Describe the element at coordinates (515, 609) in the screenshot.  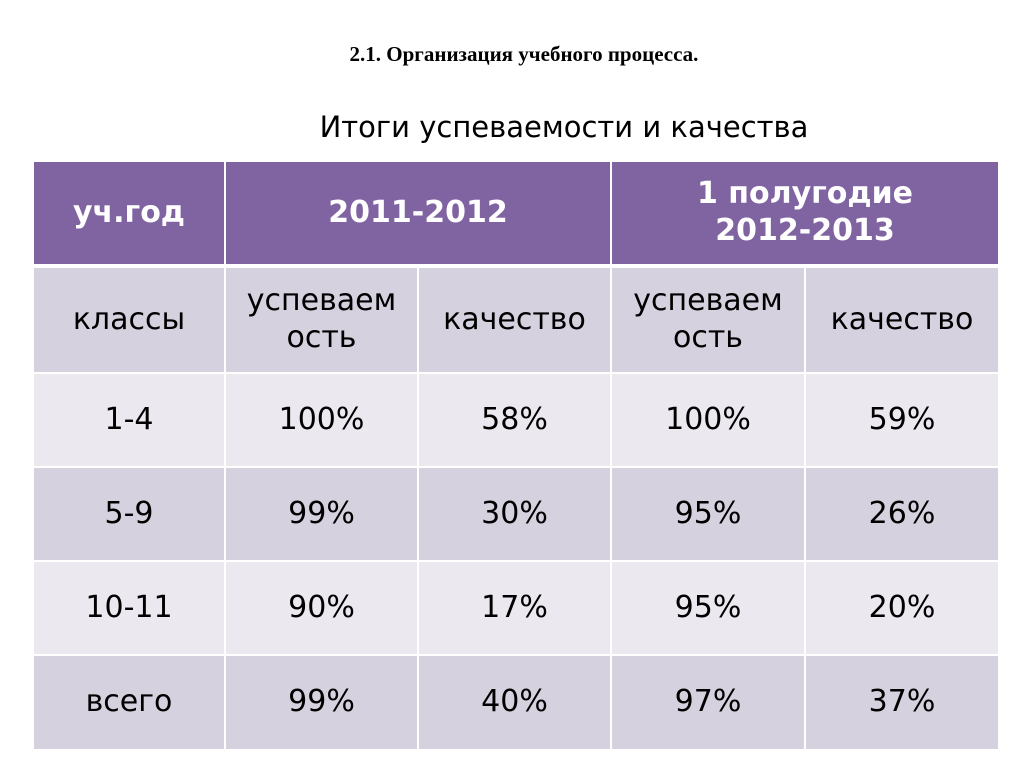
I see `cell-p1-quality: 17%` at that location.